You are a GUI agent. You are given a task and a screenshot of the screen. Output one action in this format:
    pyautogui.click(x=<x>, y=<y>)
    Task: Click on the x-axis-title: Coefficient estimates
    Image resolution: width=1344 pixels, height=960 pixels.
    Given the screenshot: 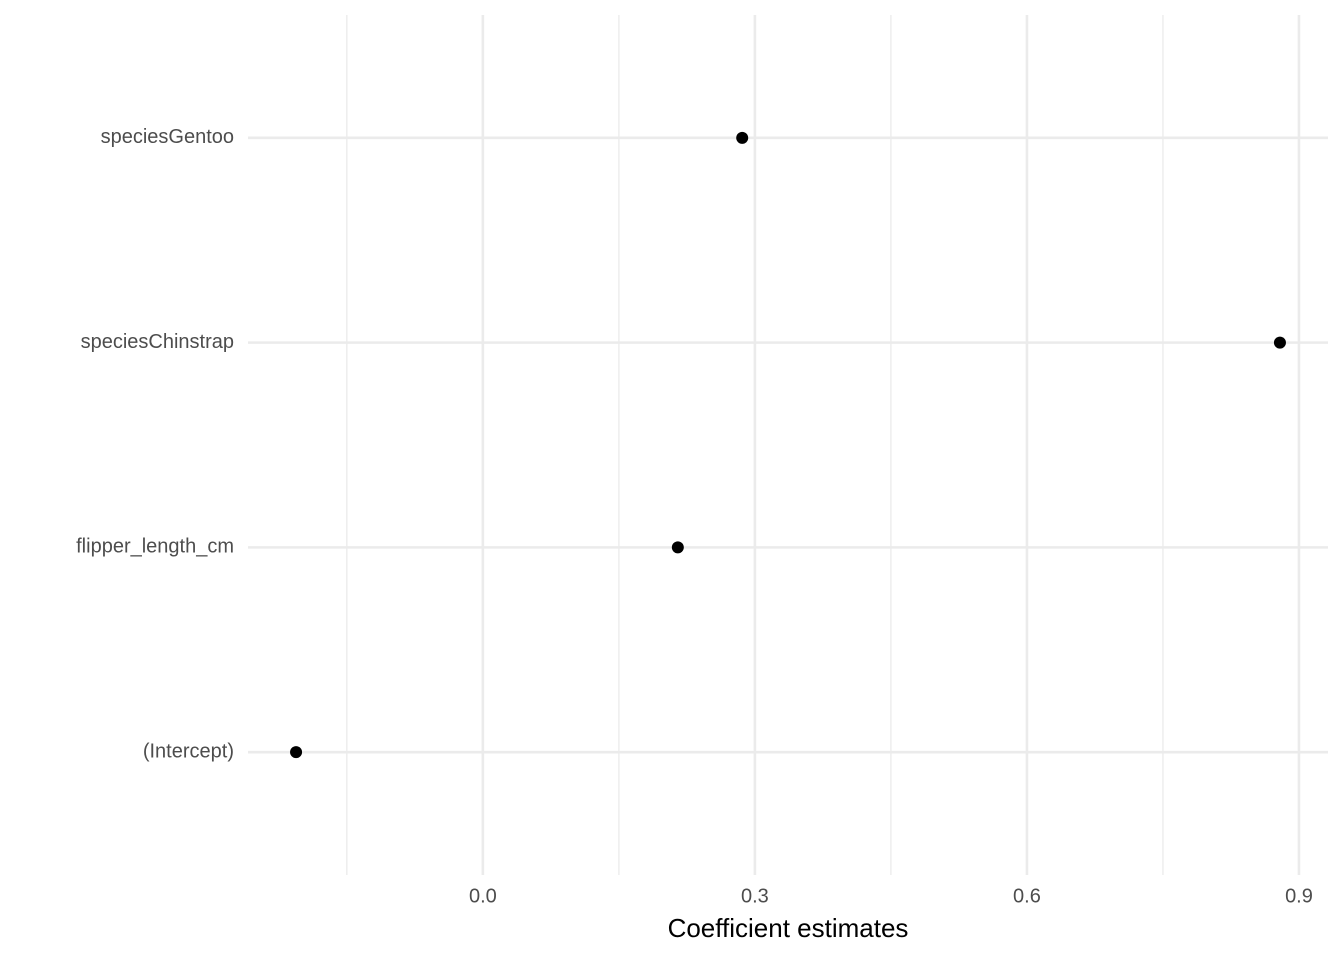 What is the action you would take?
    pyautogui.click(x=788, y=928)
    